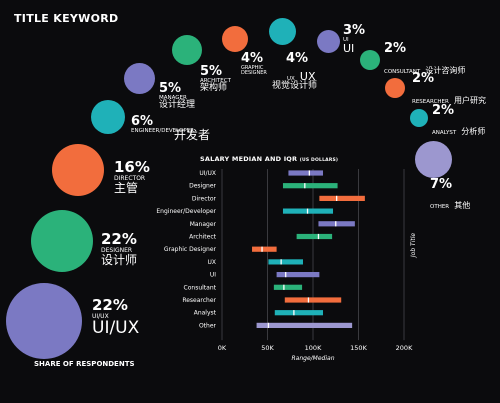  What do you see at coordinates (199, 300) in the screenshot?
I see `row-label: Researcher` at bounding box center [199, 300].